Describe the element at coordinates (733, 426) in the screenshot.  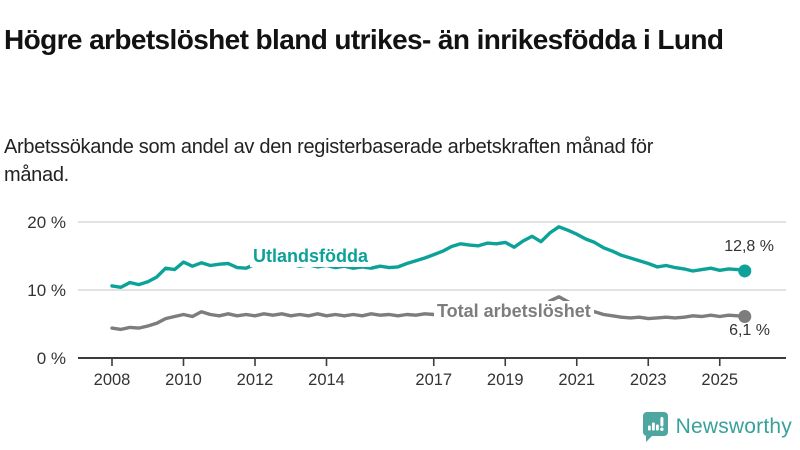
I see `newsworthy-wordmark: Newsworthy` at that location.